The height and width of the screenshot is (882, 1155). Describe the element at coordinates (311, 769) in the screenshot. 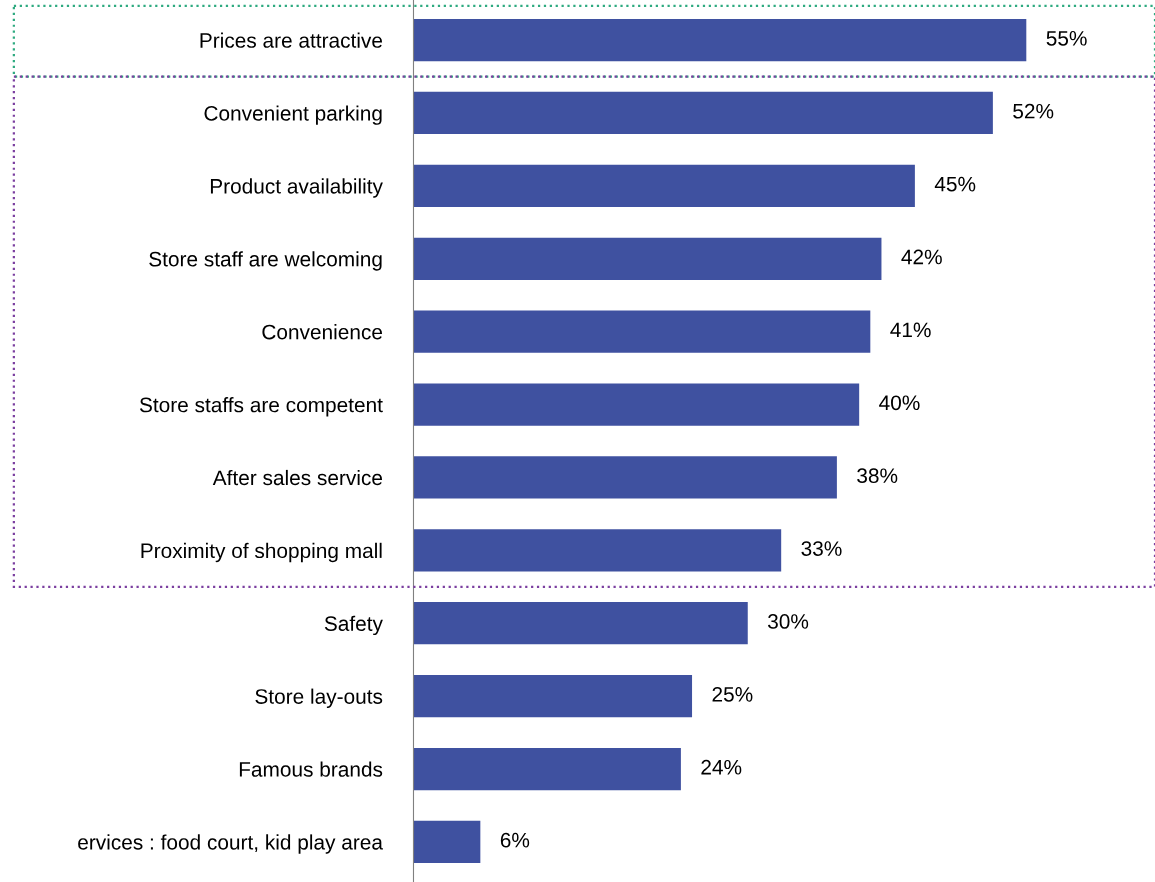

I see `y-tick-label: Famous brands` at that location.